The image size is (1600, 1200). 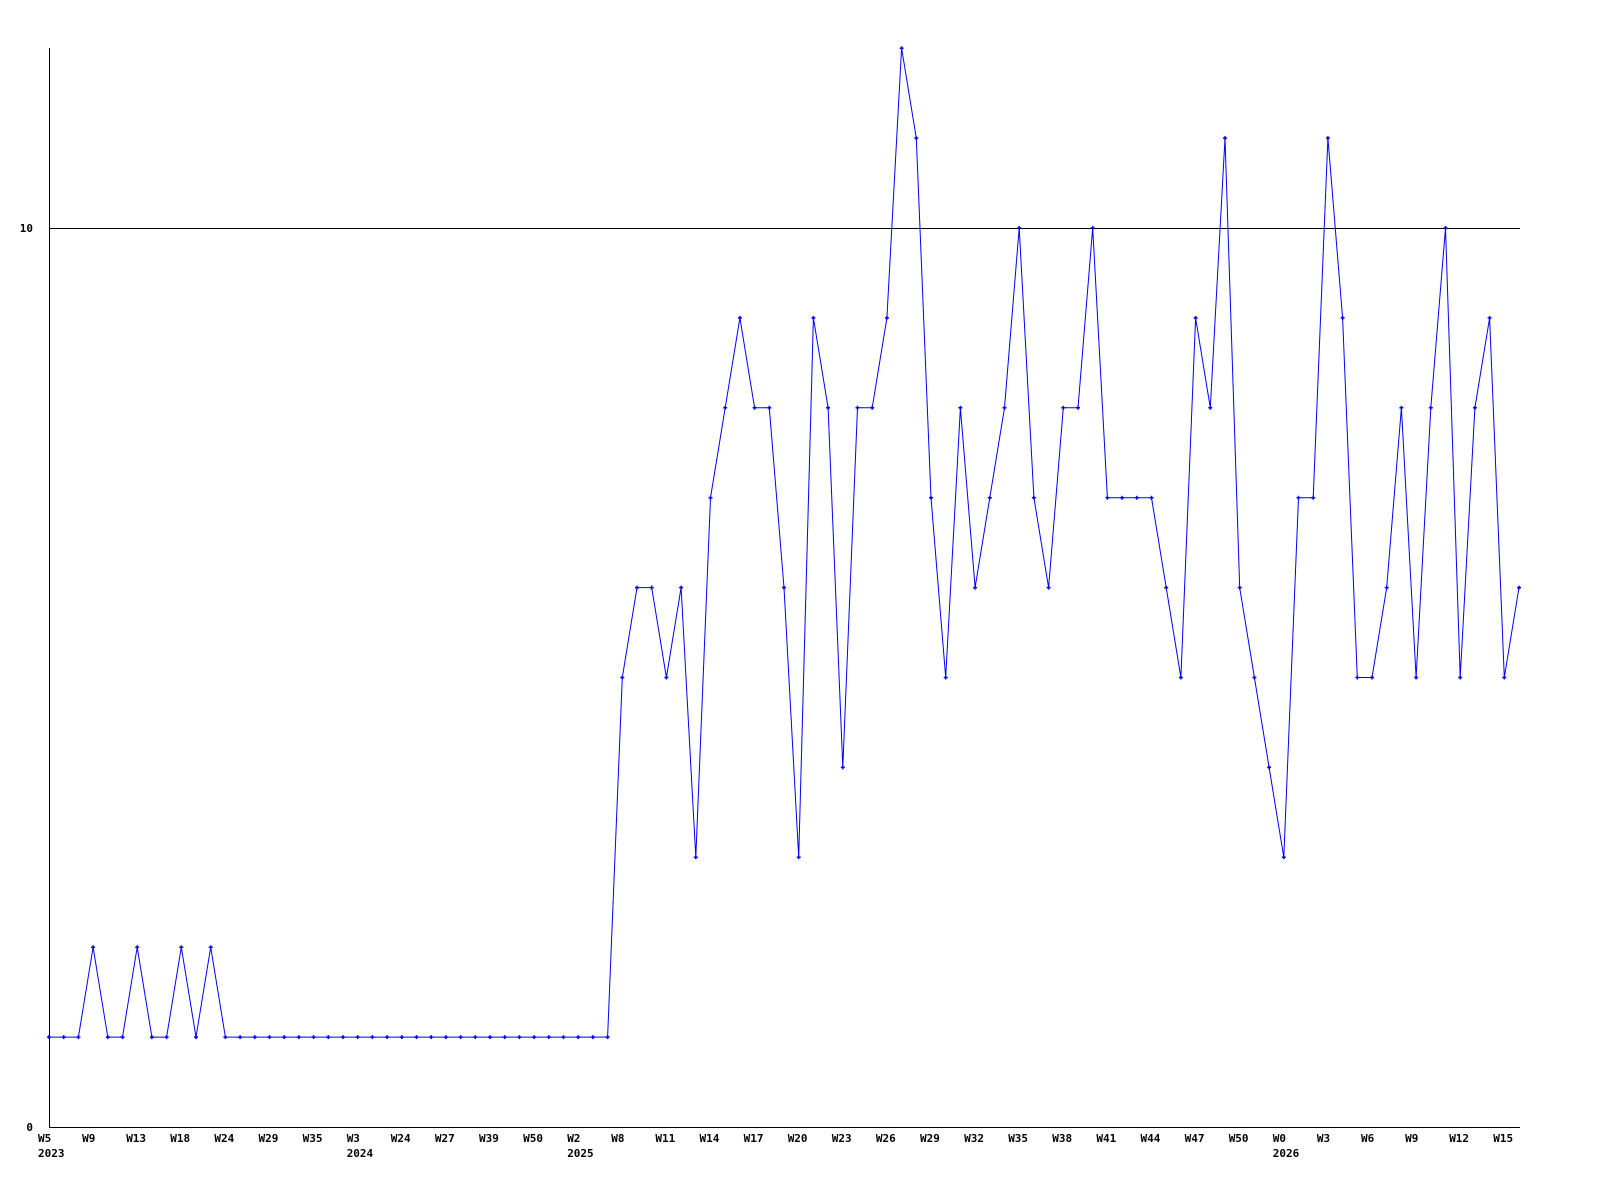 What do you see at coordinates (974, 1138) in the screenshot?
I see `x-tick-label: W32` at bounding box center [974, 1138].